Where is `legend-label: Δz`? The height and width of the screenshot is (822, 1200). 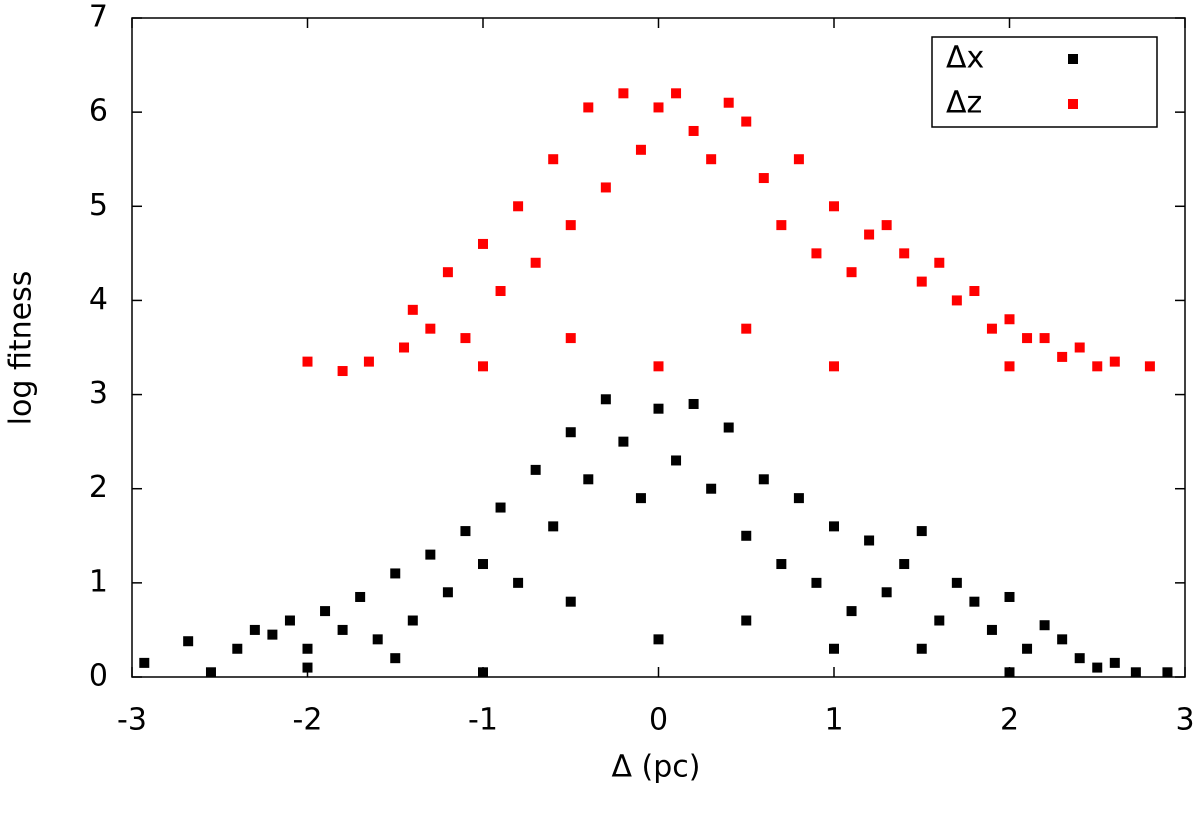 legend-label: Δz is located at coordinates (964, 103).